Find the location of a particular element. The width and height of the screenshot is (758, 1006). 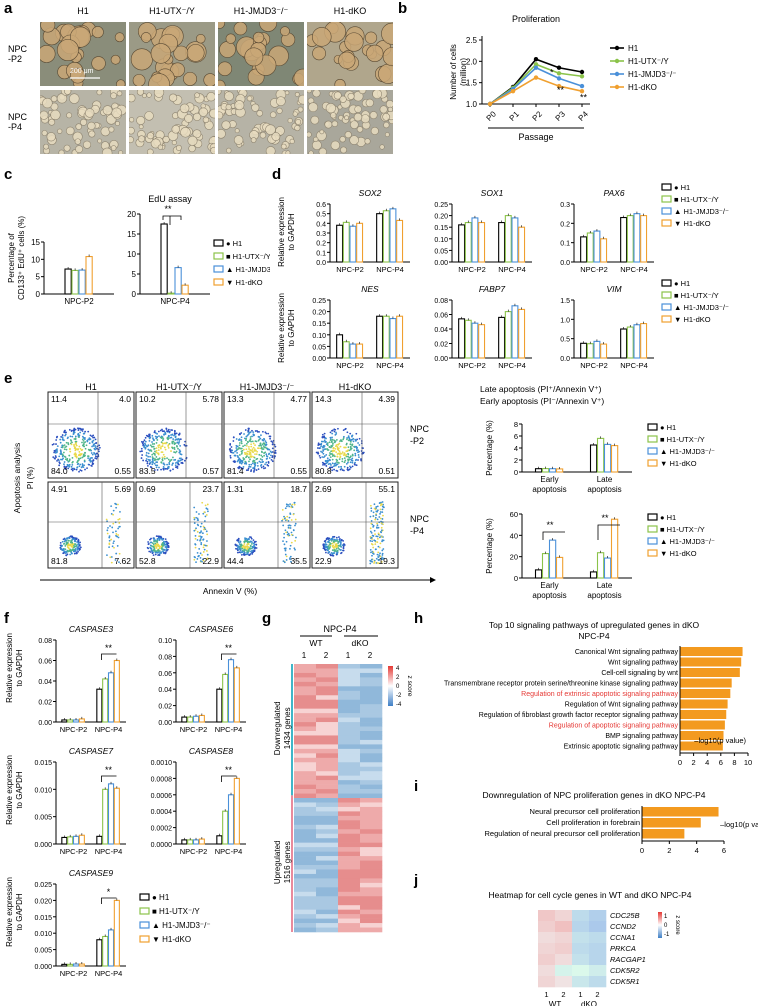

y-tick-label: 0.05 is located at coordinates (441, 251).